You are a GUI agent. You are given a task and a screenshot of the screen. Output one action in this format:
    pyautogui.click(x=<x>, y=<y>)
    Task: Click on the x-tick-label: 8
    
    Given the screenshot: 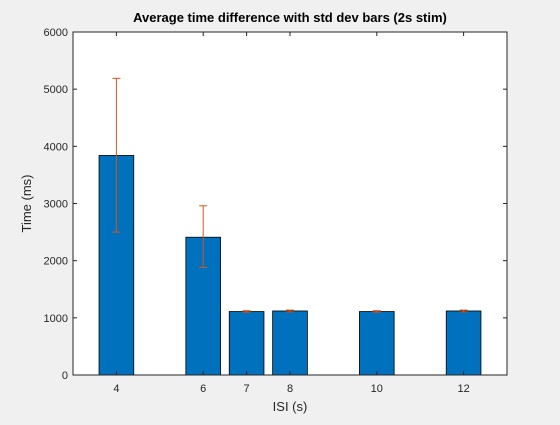 What is the action you would take?
    pyautogui.click(x=290, y=389)
    